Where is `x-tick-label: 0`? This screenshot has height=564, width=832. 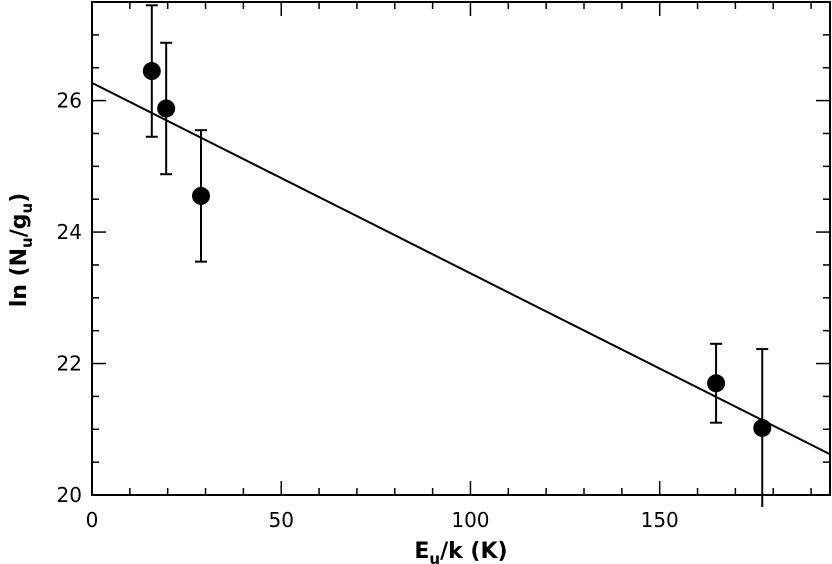 x-tick-label: 0 is located at coordinates (92, 520).